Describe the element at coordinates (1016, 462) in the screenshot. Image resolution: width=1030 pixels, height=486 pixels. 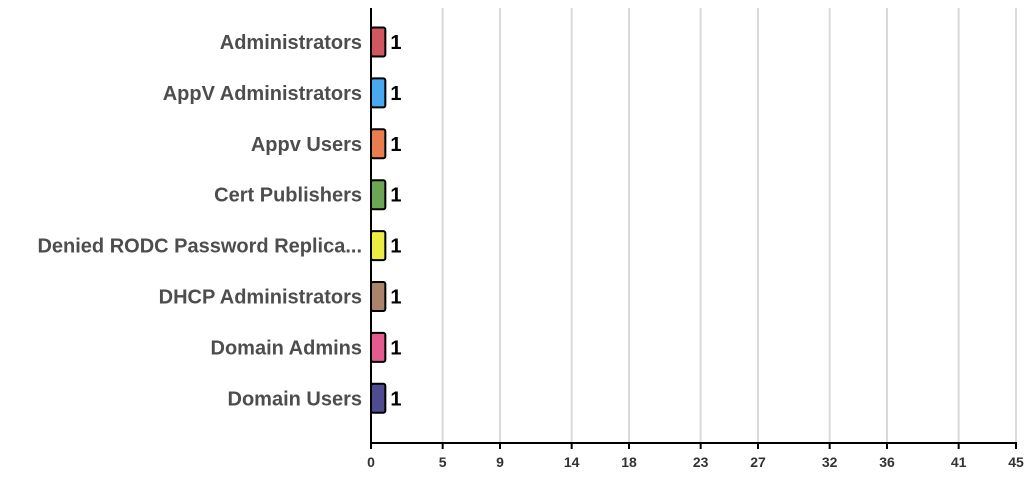
I see `x-tick-label: 45` at that location.